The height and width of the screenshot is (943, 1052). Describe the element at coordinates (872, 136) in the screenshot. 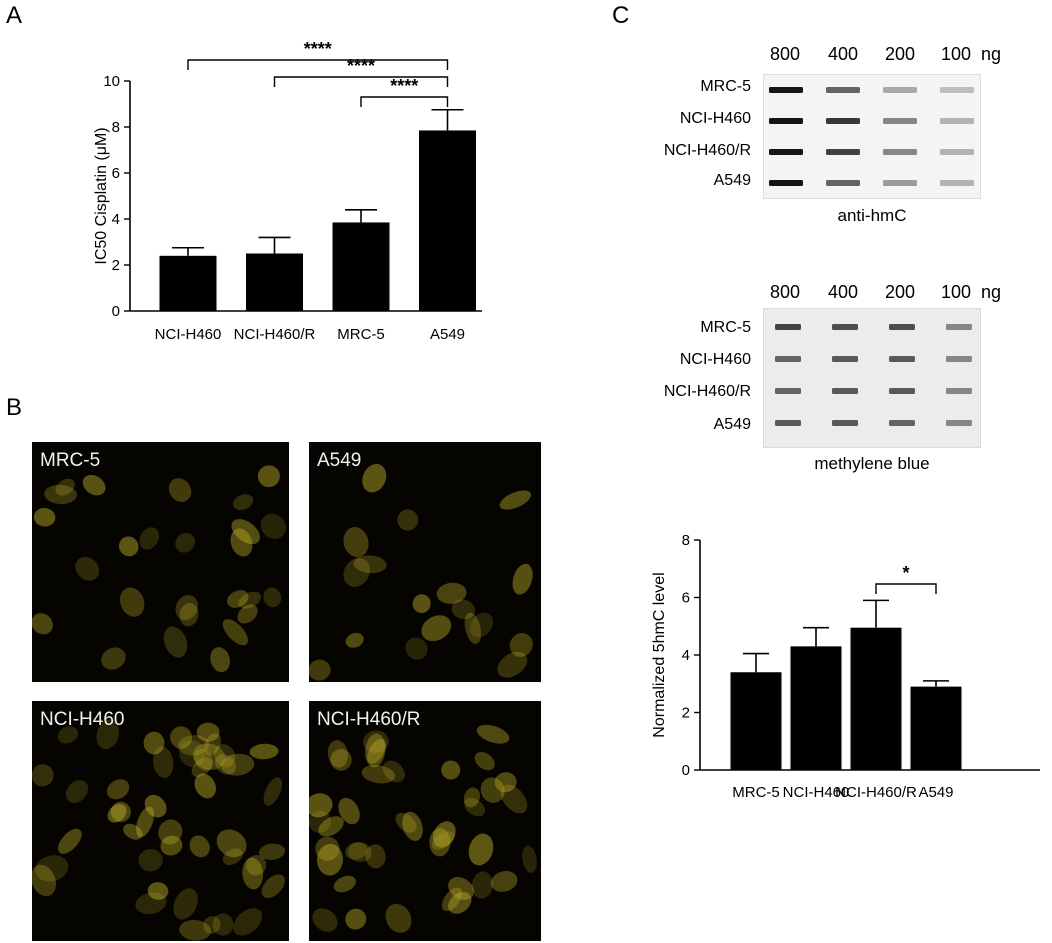

I see `blot-membrane` at that location.